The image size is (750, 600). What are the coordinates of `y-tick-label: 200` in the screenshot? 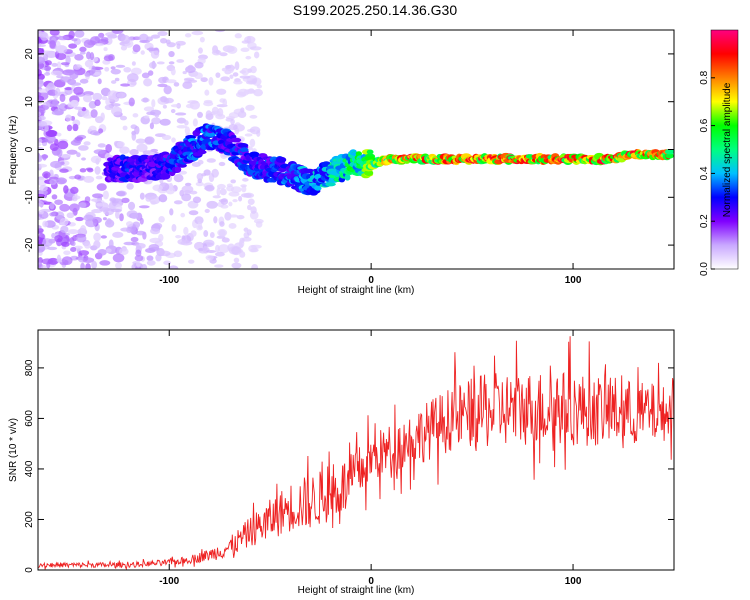 It's located at (29, 519).